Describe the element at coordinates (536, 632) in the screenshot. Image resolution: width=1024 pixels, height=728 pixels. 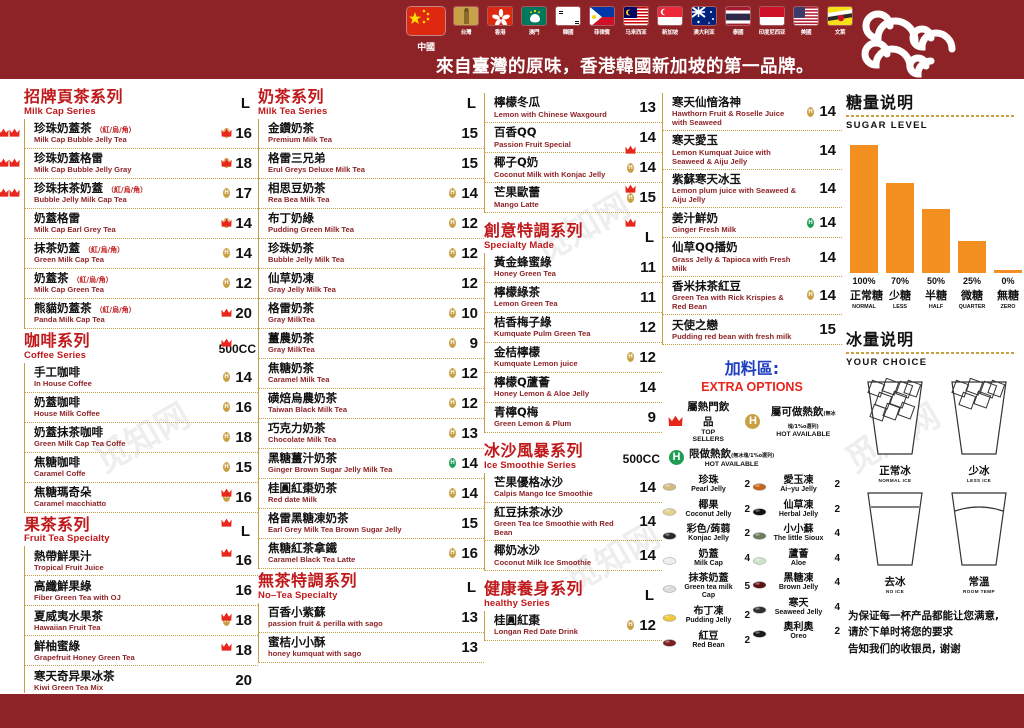
I see `menu-item-name-en: Longan Red Date Drink` at that location.